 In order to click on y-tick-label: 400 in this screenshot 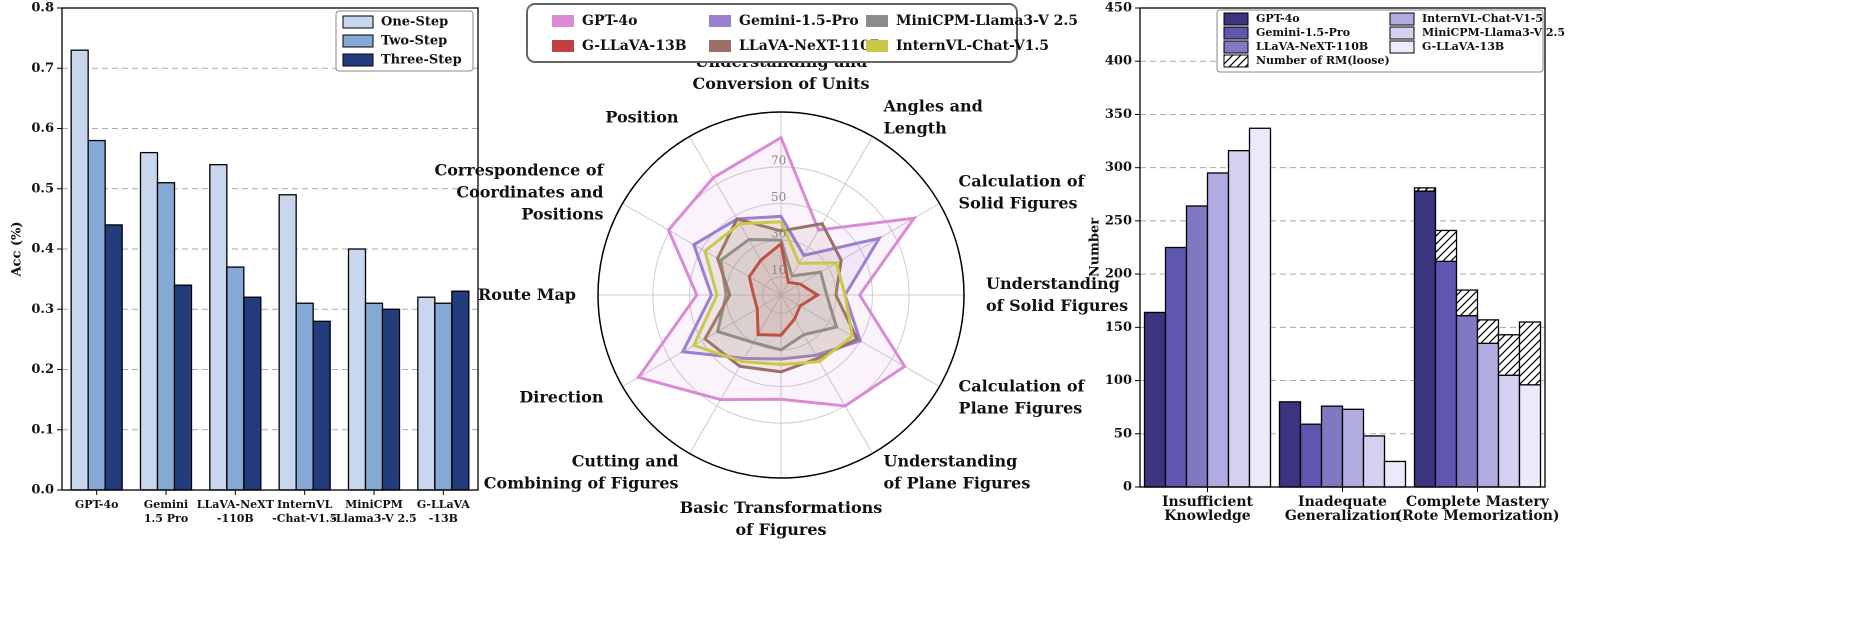, I will do `click(1118, 61)`.